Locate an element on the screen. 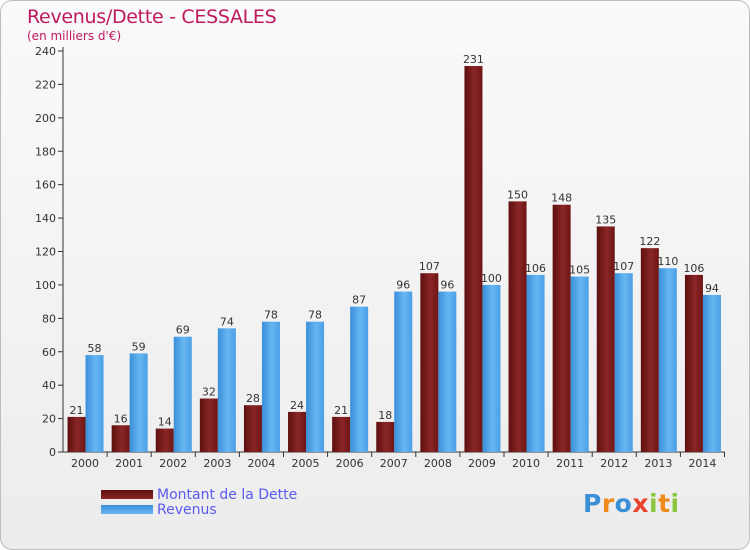  bar-debt-2014 is located at coordinates (693, 363).